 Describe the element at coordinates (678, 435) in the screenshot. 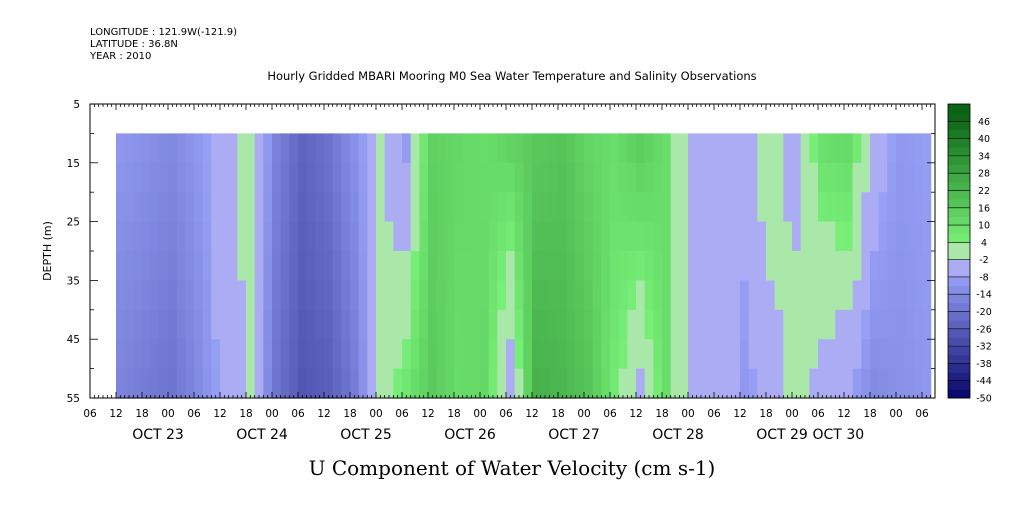

I see `x-day-label: OCT 28` at that location.